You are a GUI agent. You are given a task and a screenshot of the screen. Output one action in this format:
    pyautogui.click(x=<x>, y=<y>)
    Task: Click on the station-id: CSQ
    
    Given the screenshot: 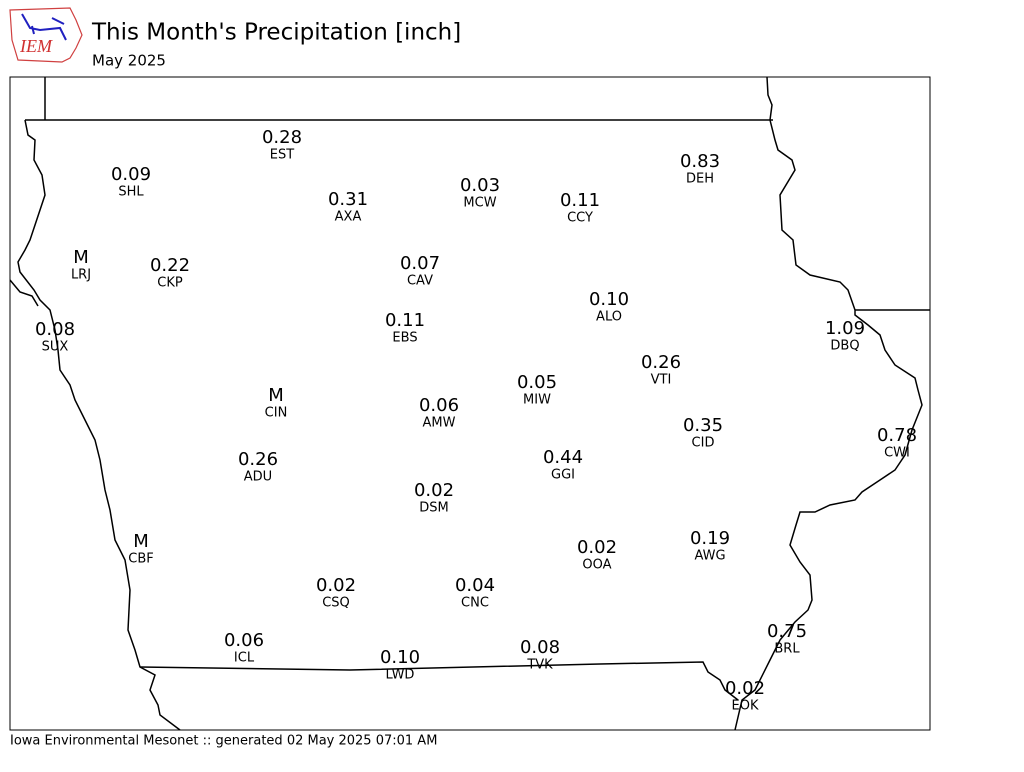 What is the action you would take?
    pyautogui.click(x=336, y=603)
    